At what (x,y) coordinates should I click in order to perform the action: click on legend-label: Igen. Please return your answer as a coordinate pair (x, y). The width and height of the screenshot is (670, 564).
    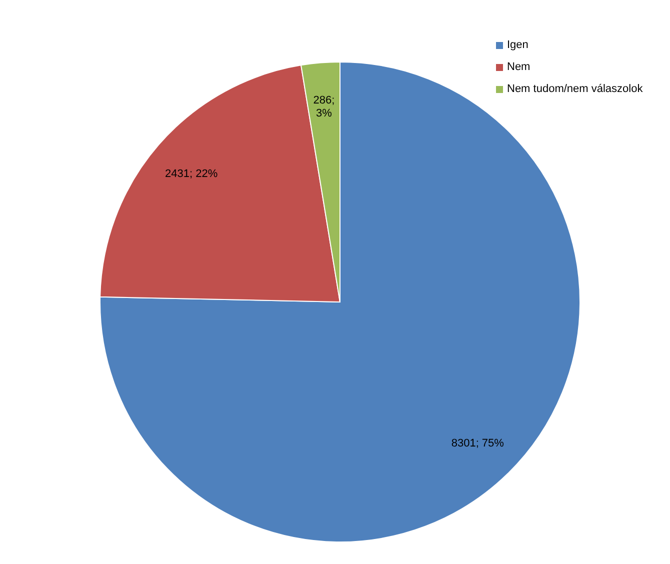
    Looking at the image, I should click on (517, 45).